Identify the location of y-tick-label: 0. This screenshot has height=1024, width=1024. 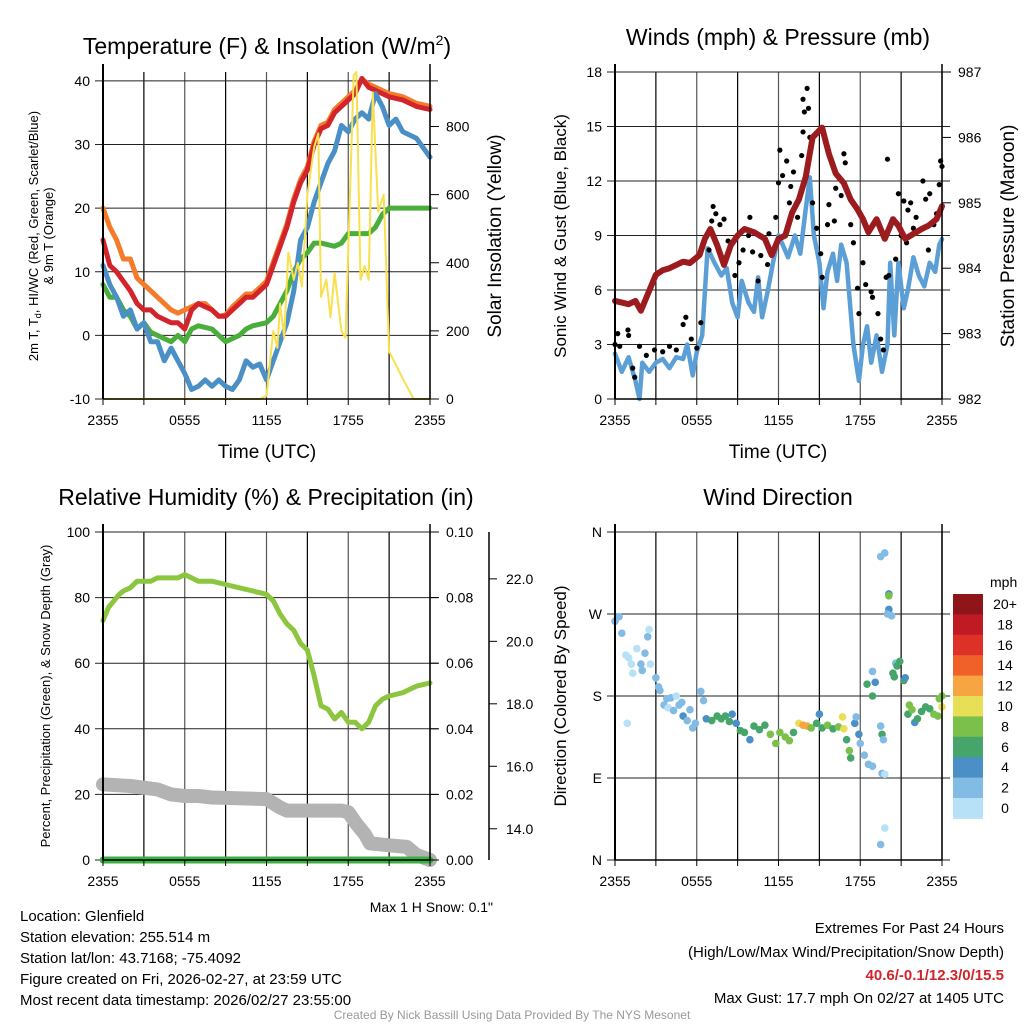
(598, 399).